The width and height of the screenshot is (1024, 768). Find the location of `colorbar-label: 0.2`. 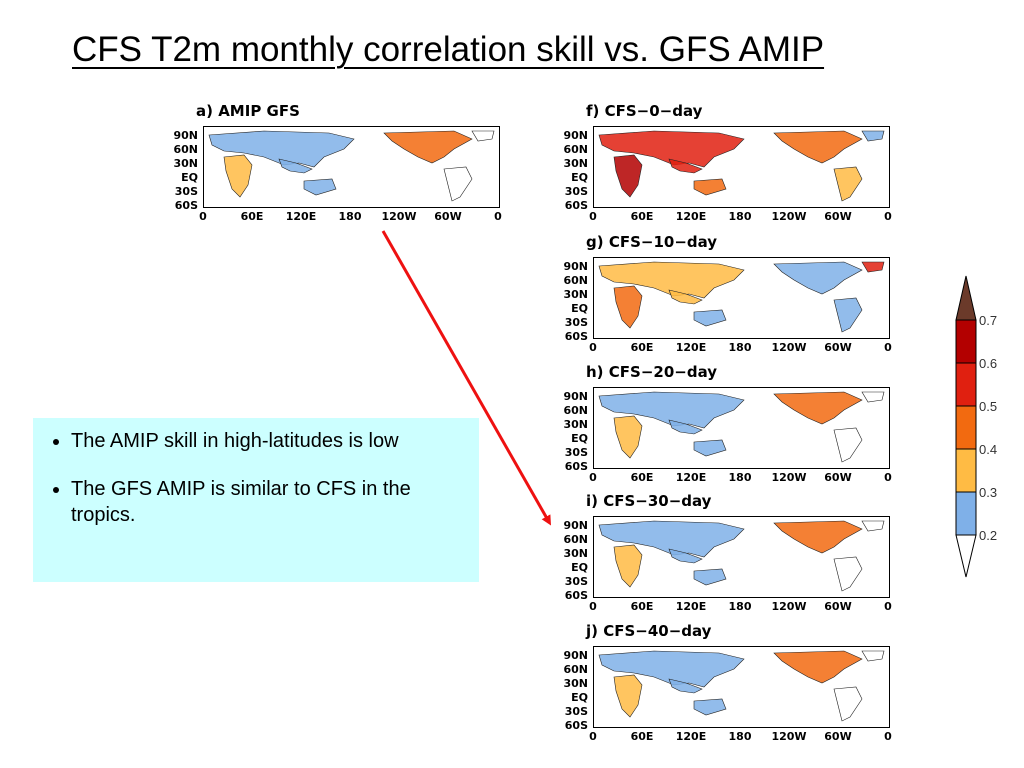

colorbar-label: 0.2 is located at coordinates (988, 535).